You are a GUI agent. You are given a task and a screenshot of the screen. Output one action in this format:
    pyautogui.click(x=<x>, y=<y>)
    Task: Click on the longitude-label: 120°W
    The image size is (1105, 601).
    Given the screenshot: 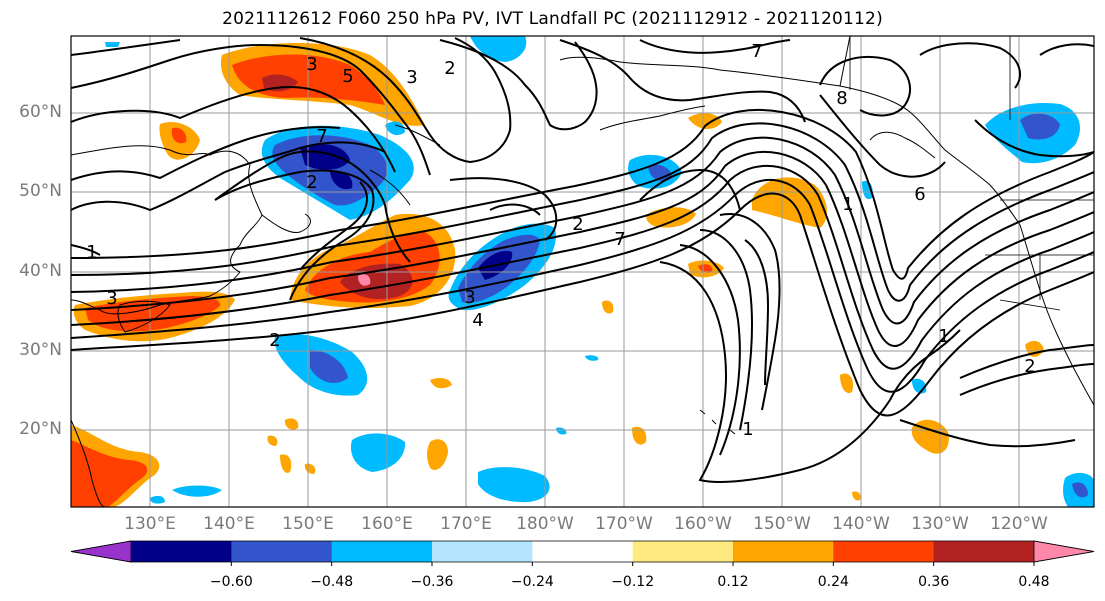 What is the action you would take?
    pyautogui.click(x=1019, y=524)
    